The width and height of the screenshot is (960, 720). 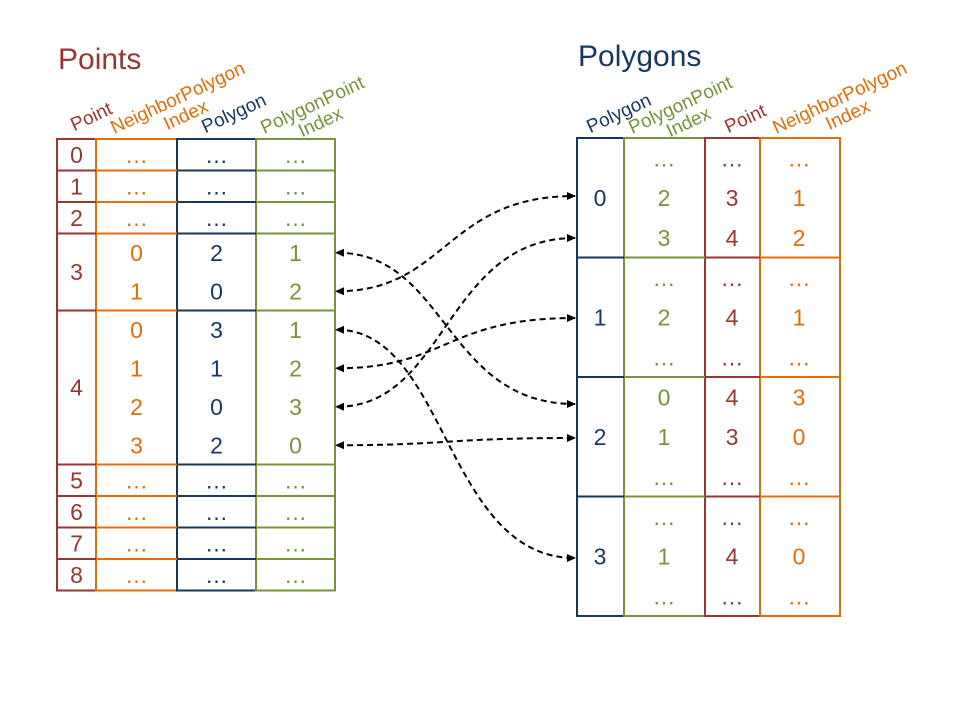 What do you see at coordinates (76, 388) in the screenshot?
I see `points-point-cell: 4` at bounding box center [76, 388].